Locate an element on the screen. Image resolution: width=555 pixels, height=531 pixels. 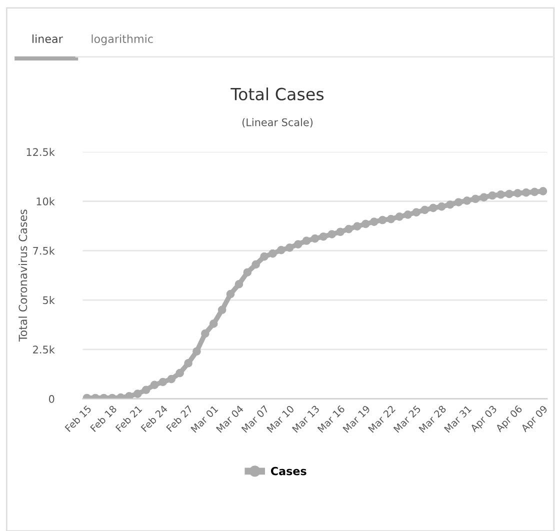
y-tick-label: 10k is located at coordinates (45, 201).